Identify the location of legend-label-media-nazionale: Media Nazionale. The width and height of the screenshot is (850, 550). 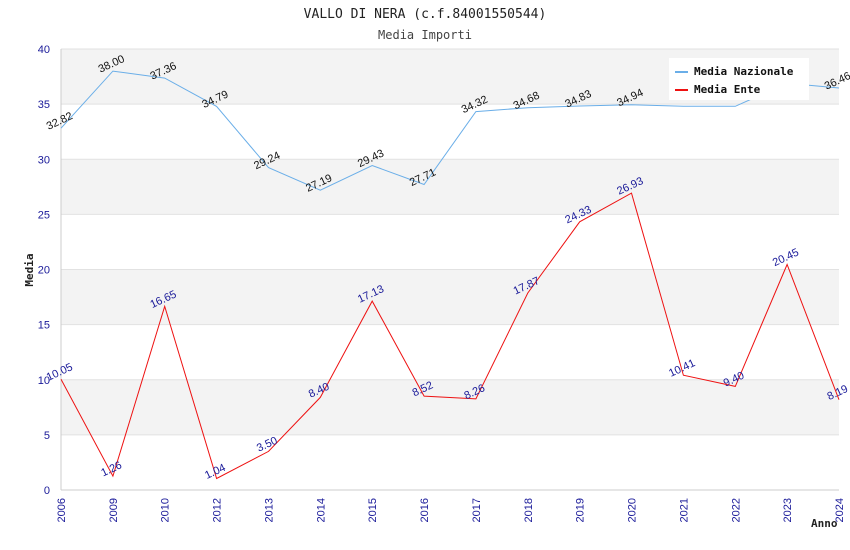
(744, 71).